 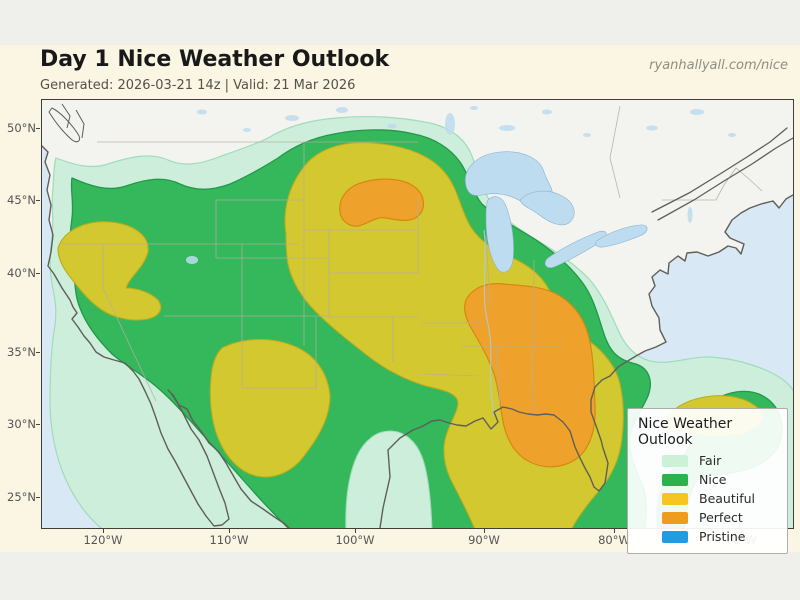 What do you see at coordinates (215, 59) in the screenshot?
I see `page-title: Day 1 Nice Weather Outlook` at bounding box center [215, 59].